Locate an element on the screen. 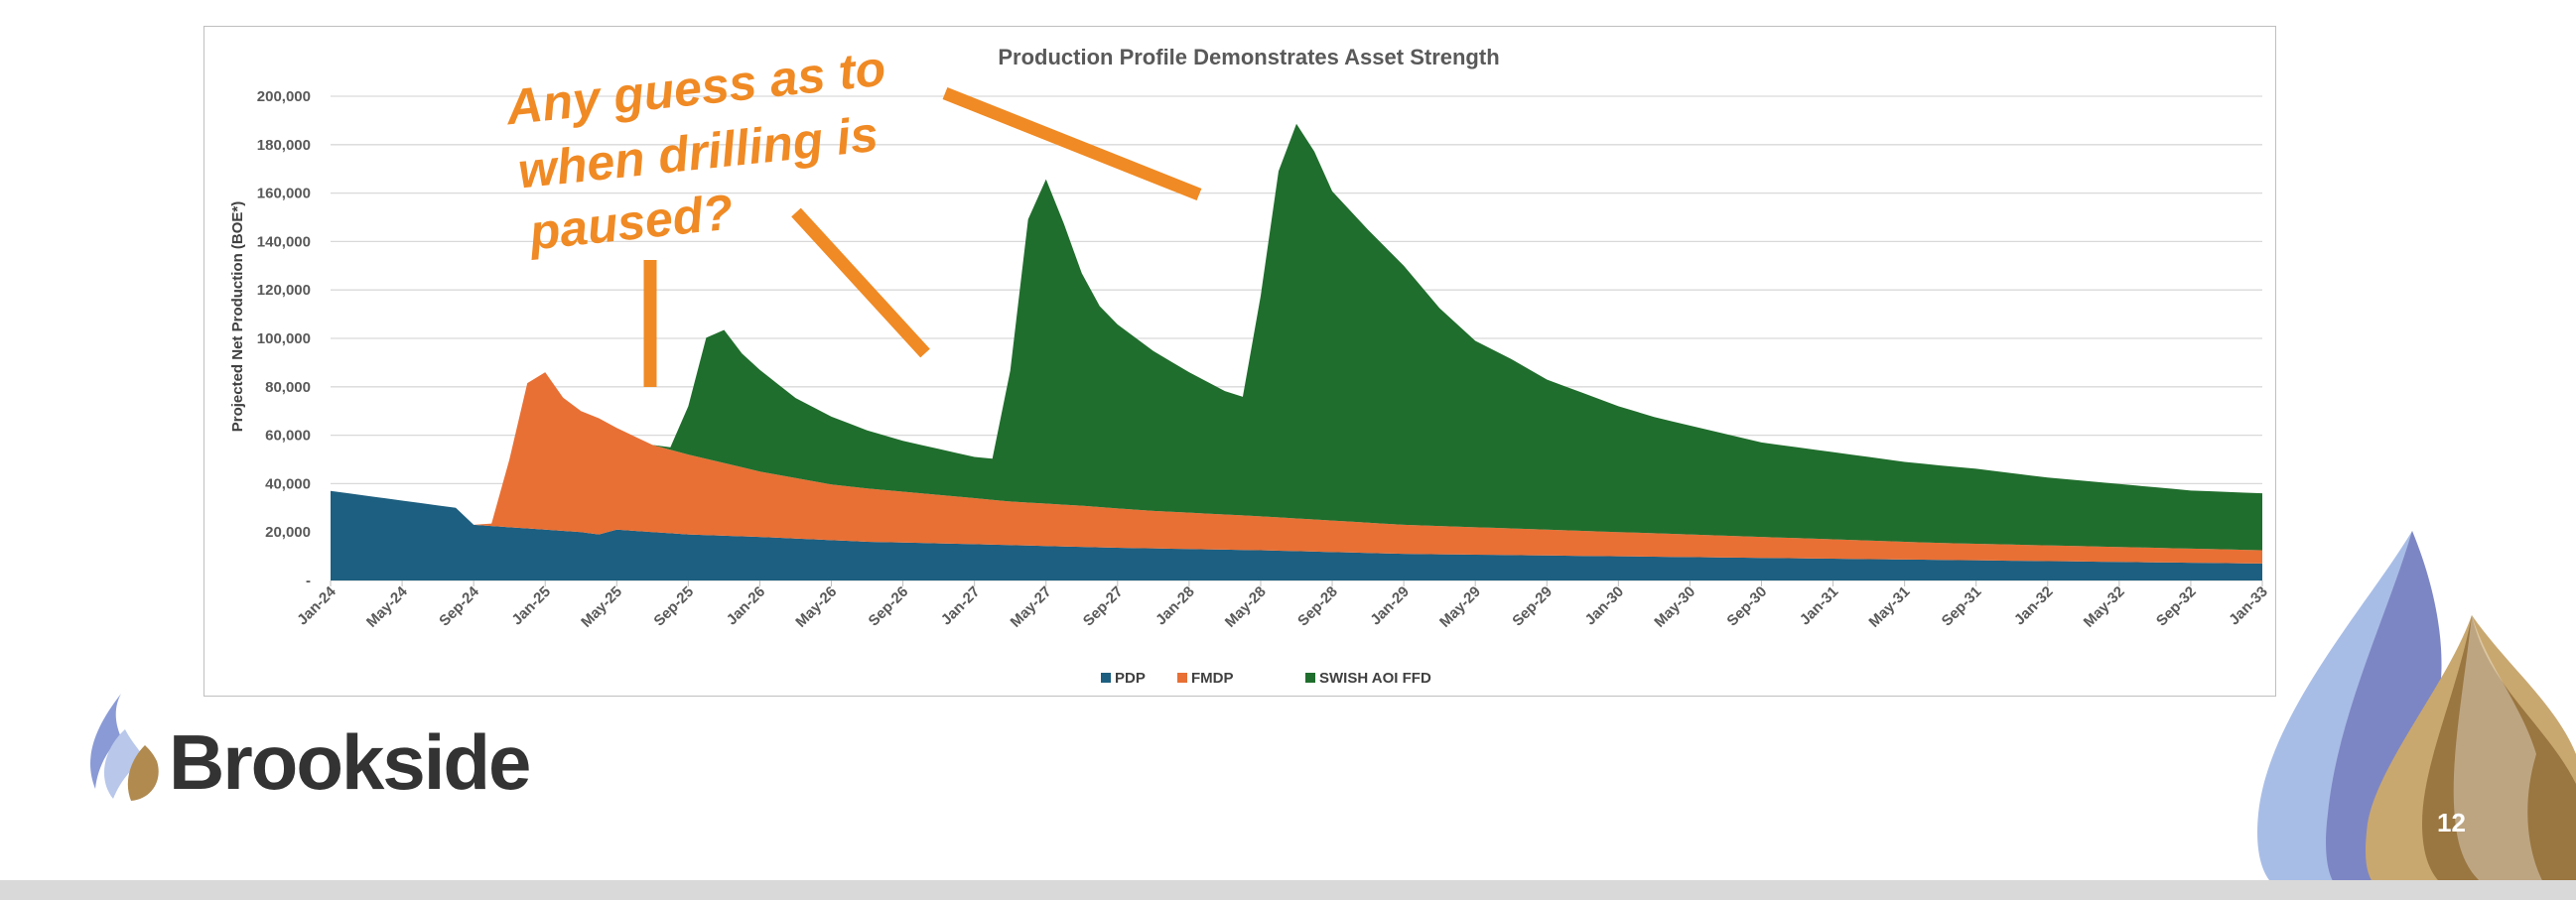  brand-name: Brookside is located at coordinates (350, 762).